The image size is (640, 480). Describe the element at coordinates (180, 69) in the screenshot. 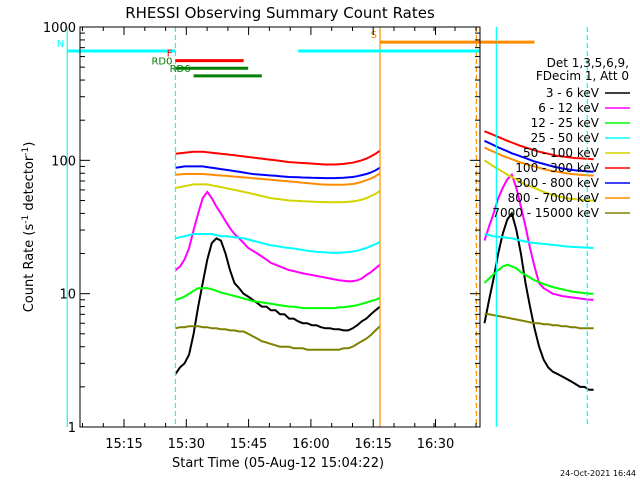

I see `flag-rd6-label: RD6` at that location.